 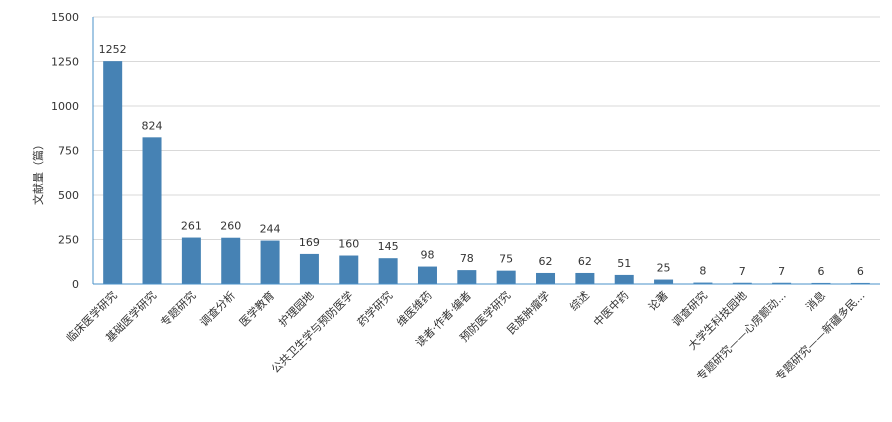 What do you see at coordinates (68, 151) in the screenshot?
I see `y-tick-label: 750` at bounding box center [68, 151].